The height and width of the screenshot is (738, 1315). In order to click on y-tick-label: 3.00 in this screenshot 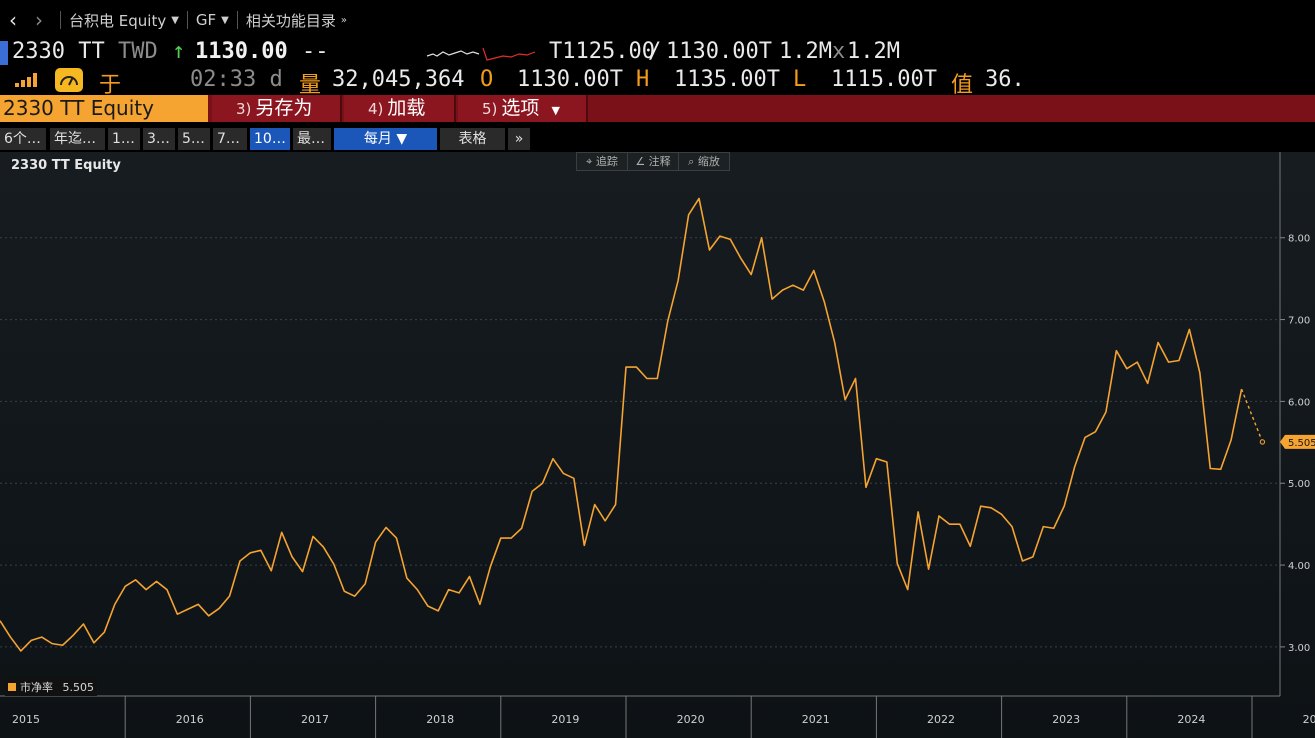, I will do `click(1299, 648)`.